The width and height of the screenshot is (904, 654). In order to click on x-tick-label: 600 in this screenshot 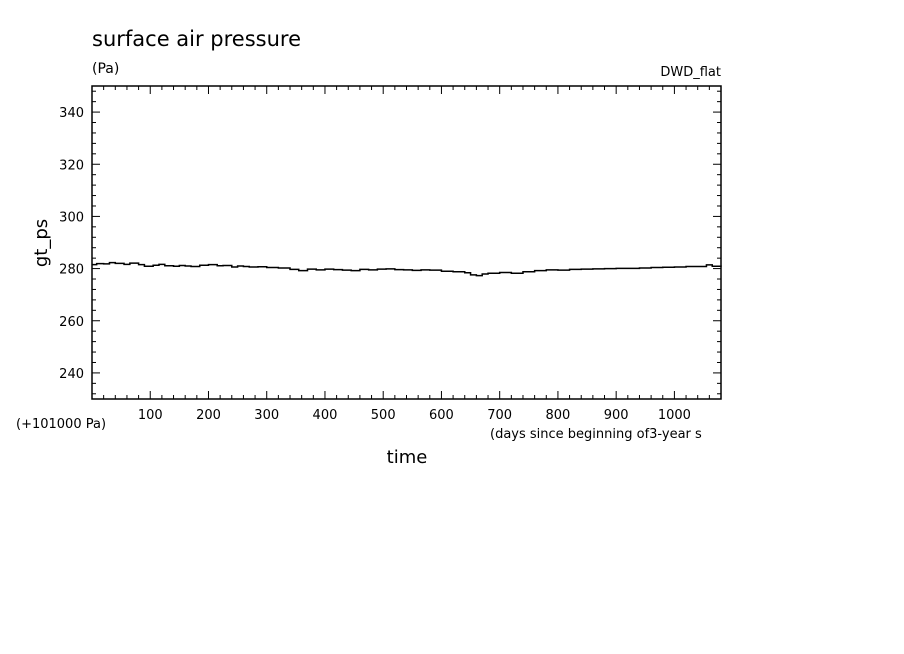, I will do `click(441, 415)`.